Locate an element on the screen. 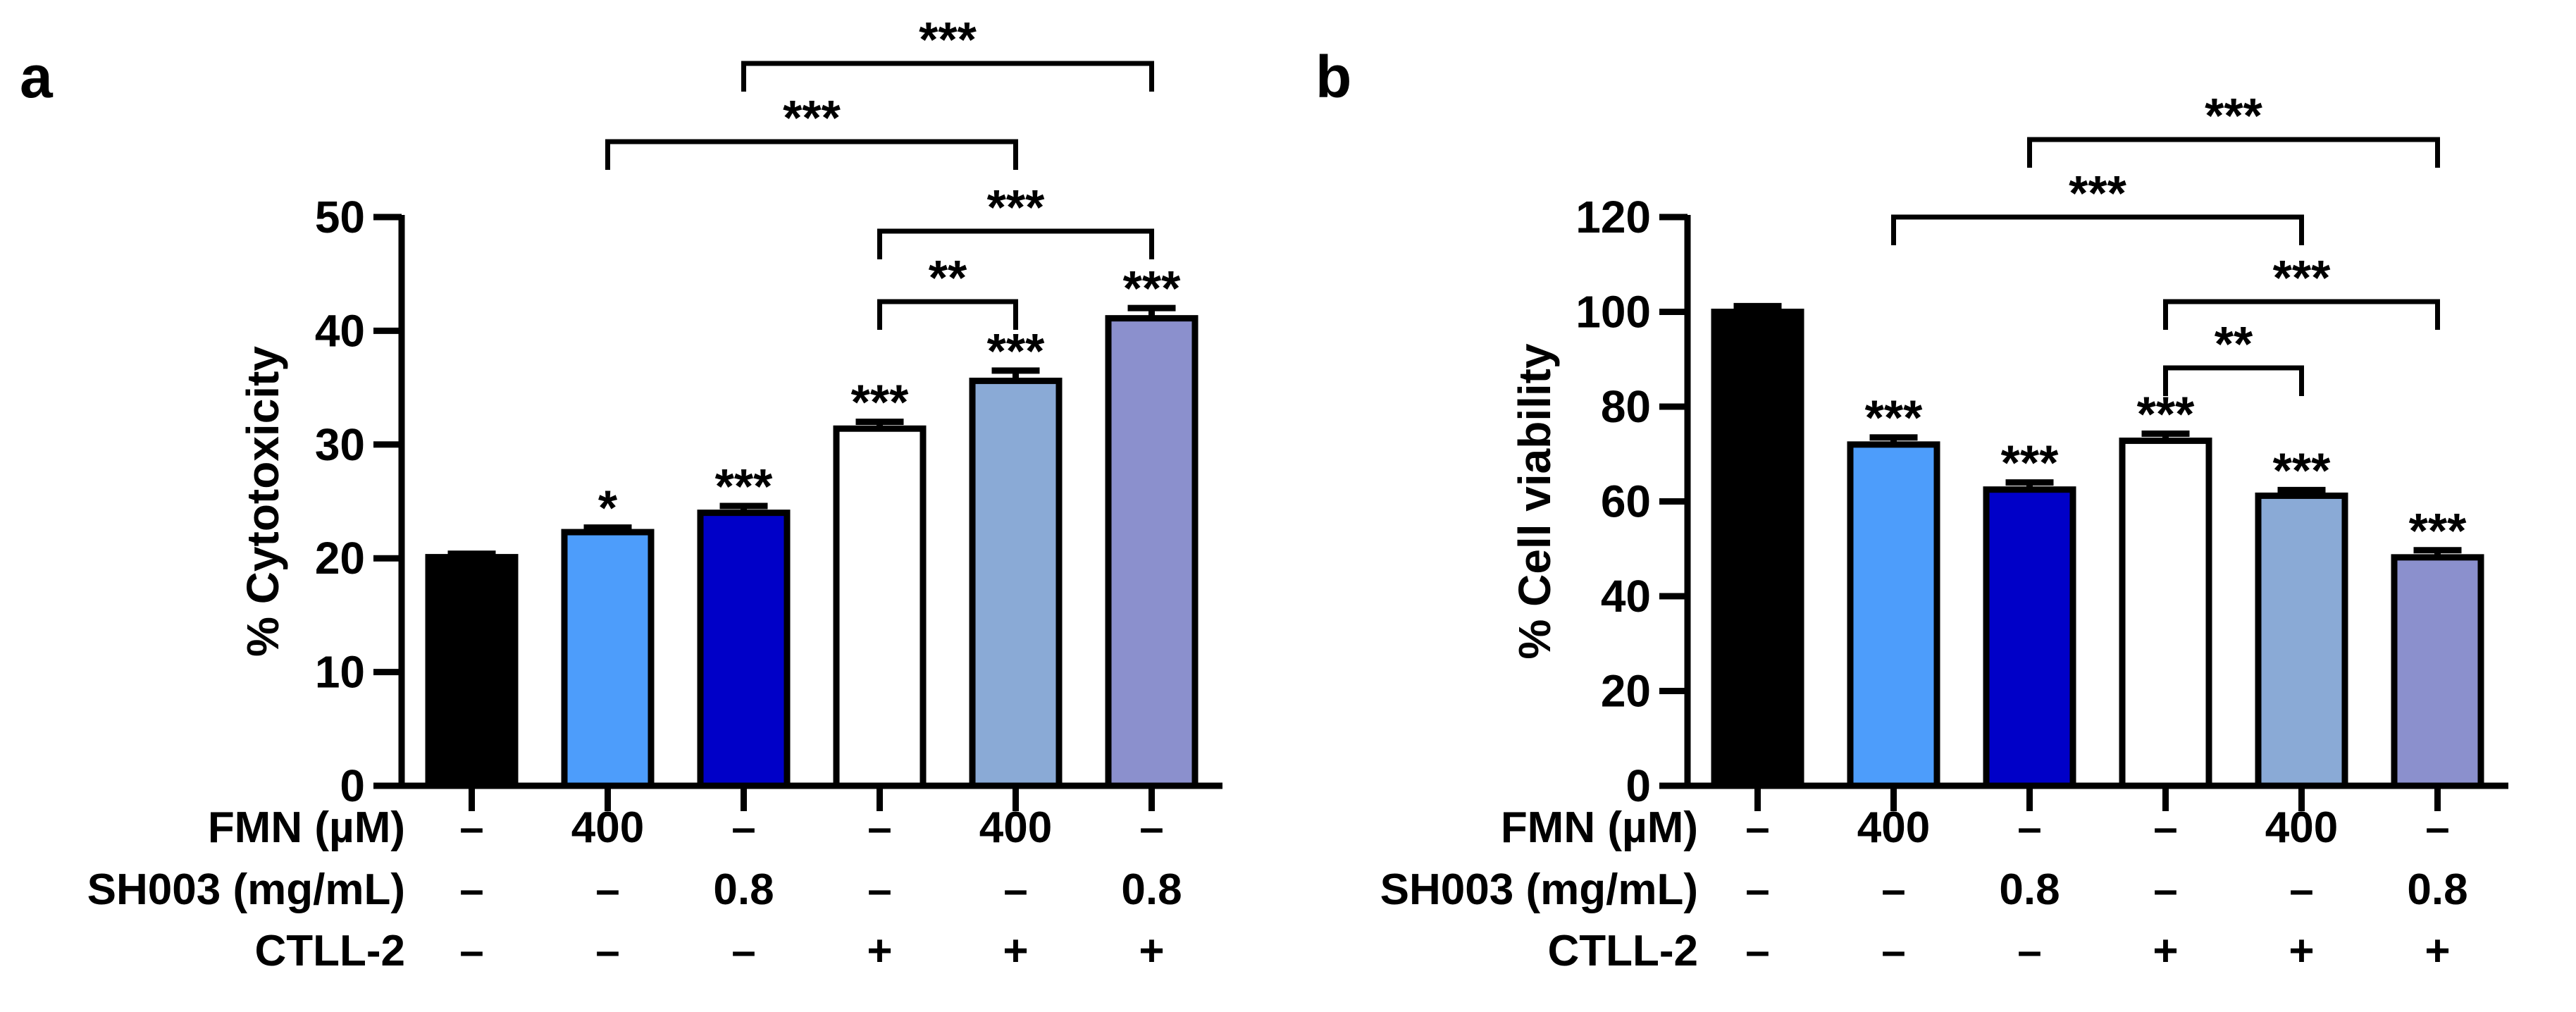  y-tick-label: 60 is located at coordinates (1626, 501).